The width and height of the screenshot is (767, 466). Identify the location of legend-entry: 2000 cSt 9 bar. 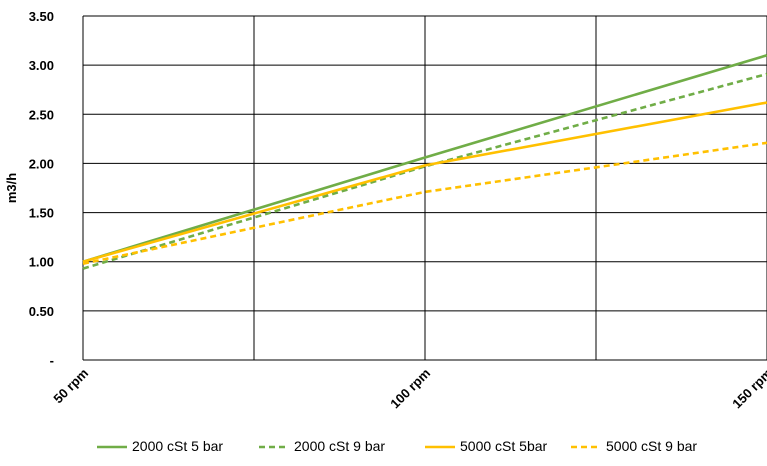
(322, 446).